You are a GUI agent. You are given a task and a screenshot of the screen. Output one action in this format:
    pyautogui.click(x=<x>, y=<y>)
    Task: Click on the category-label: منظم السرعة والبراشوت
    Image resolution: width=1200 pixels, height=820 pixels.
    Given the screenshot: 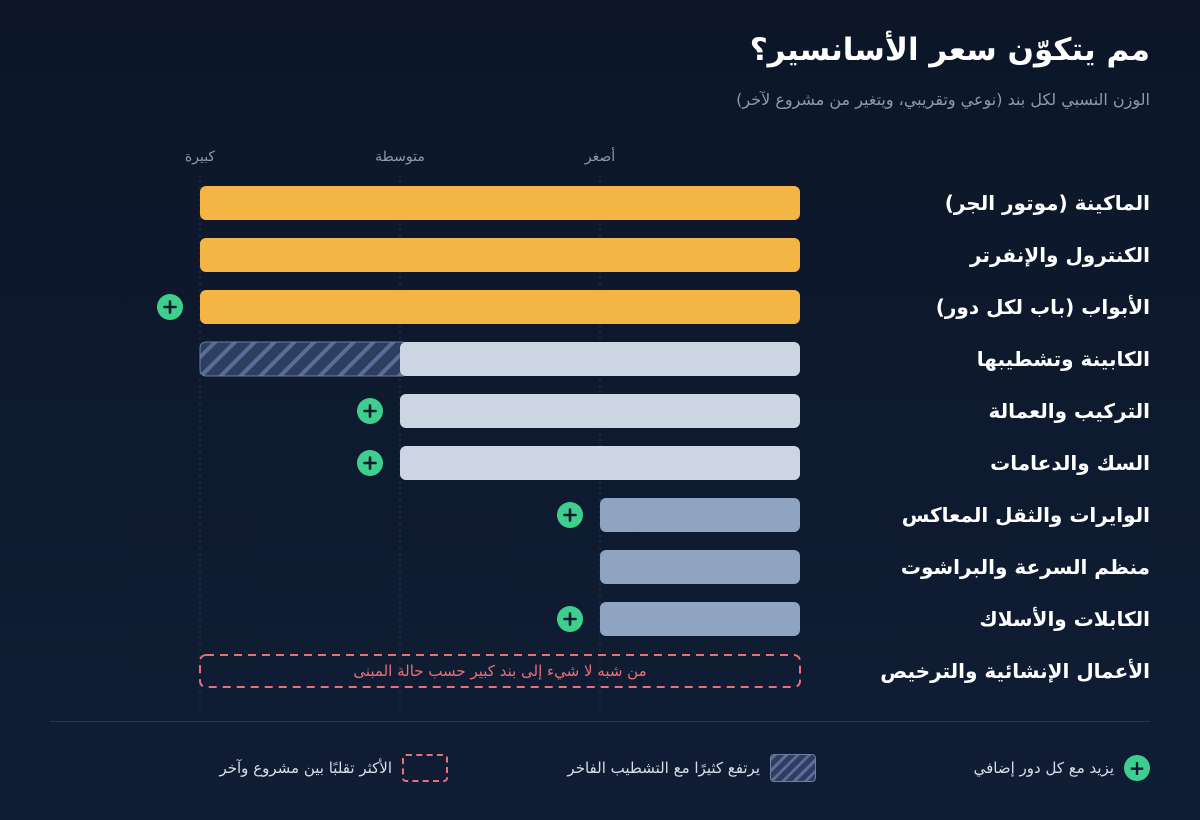 What is the action you would take?
    pyautogui.click(x=1025, y=567)
    